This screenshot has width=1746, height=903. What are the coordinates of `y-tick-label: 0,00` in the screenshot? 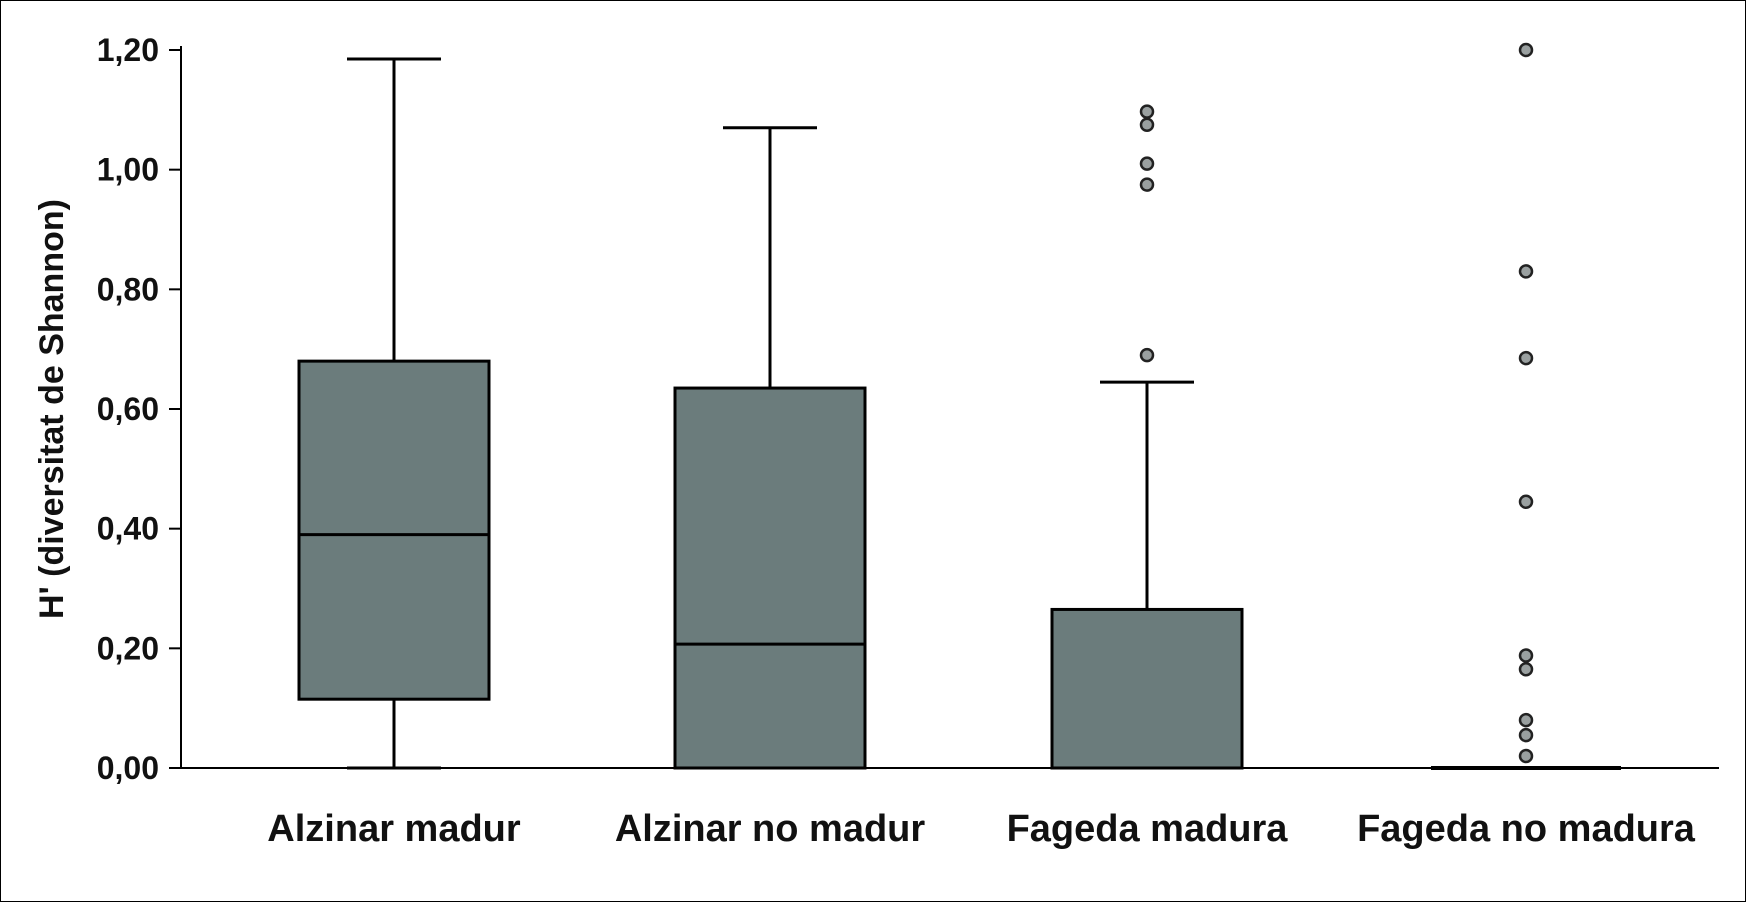 It's located at (128, 768).